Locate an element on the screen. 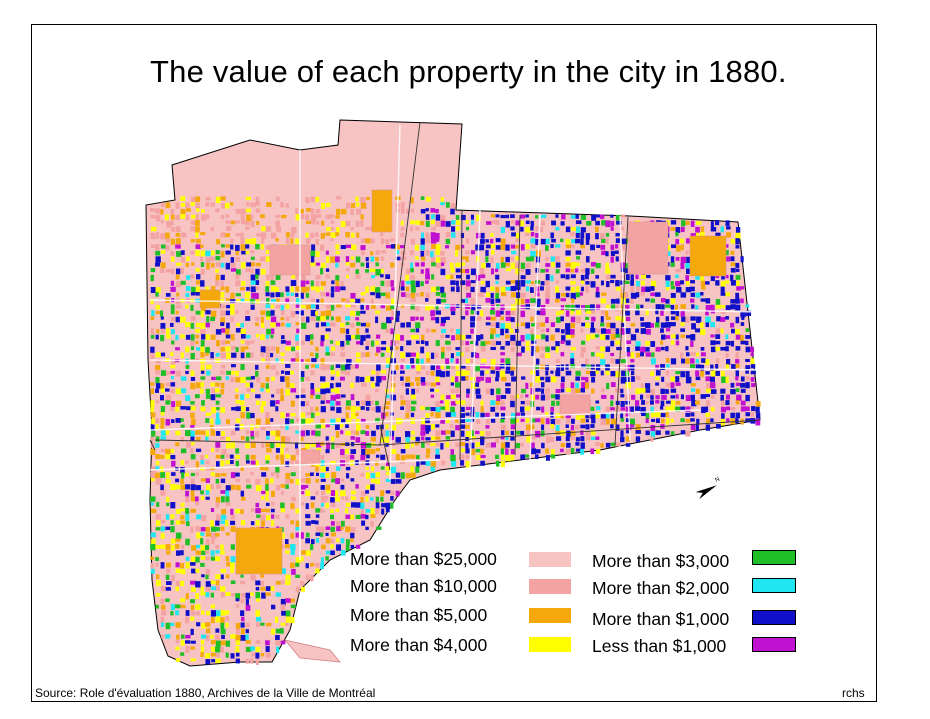 The image size is (930, 719). street is located at coordinates (455, 306).